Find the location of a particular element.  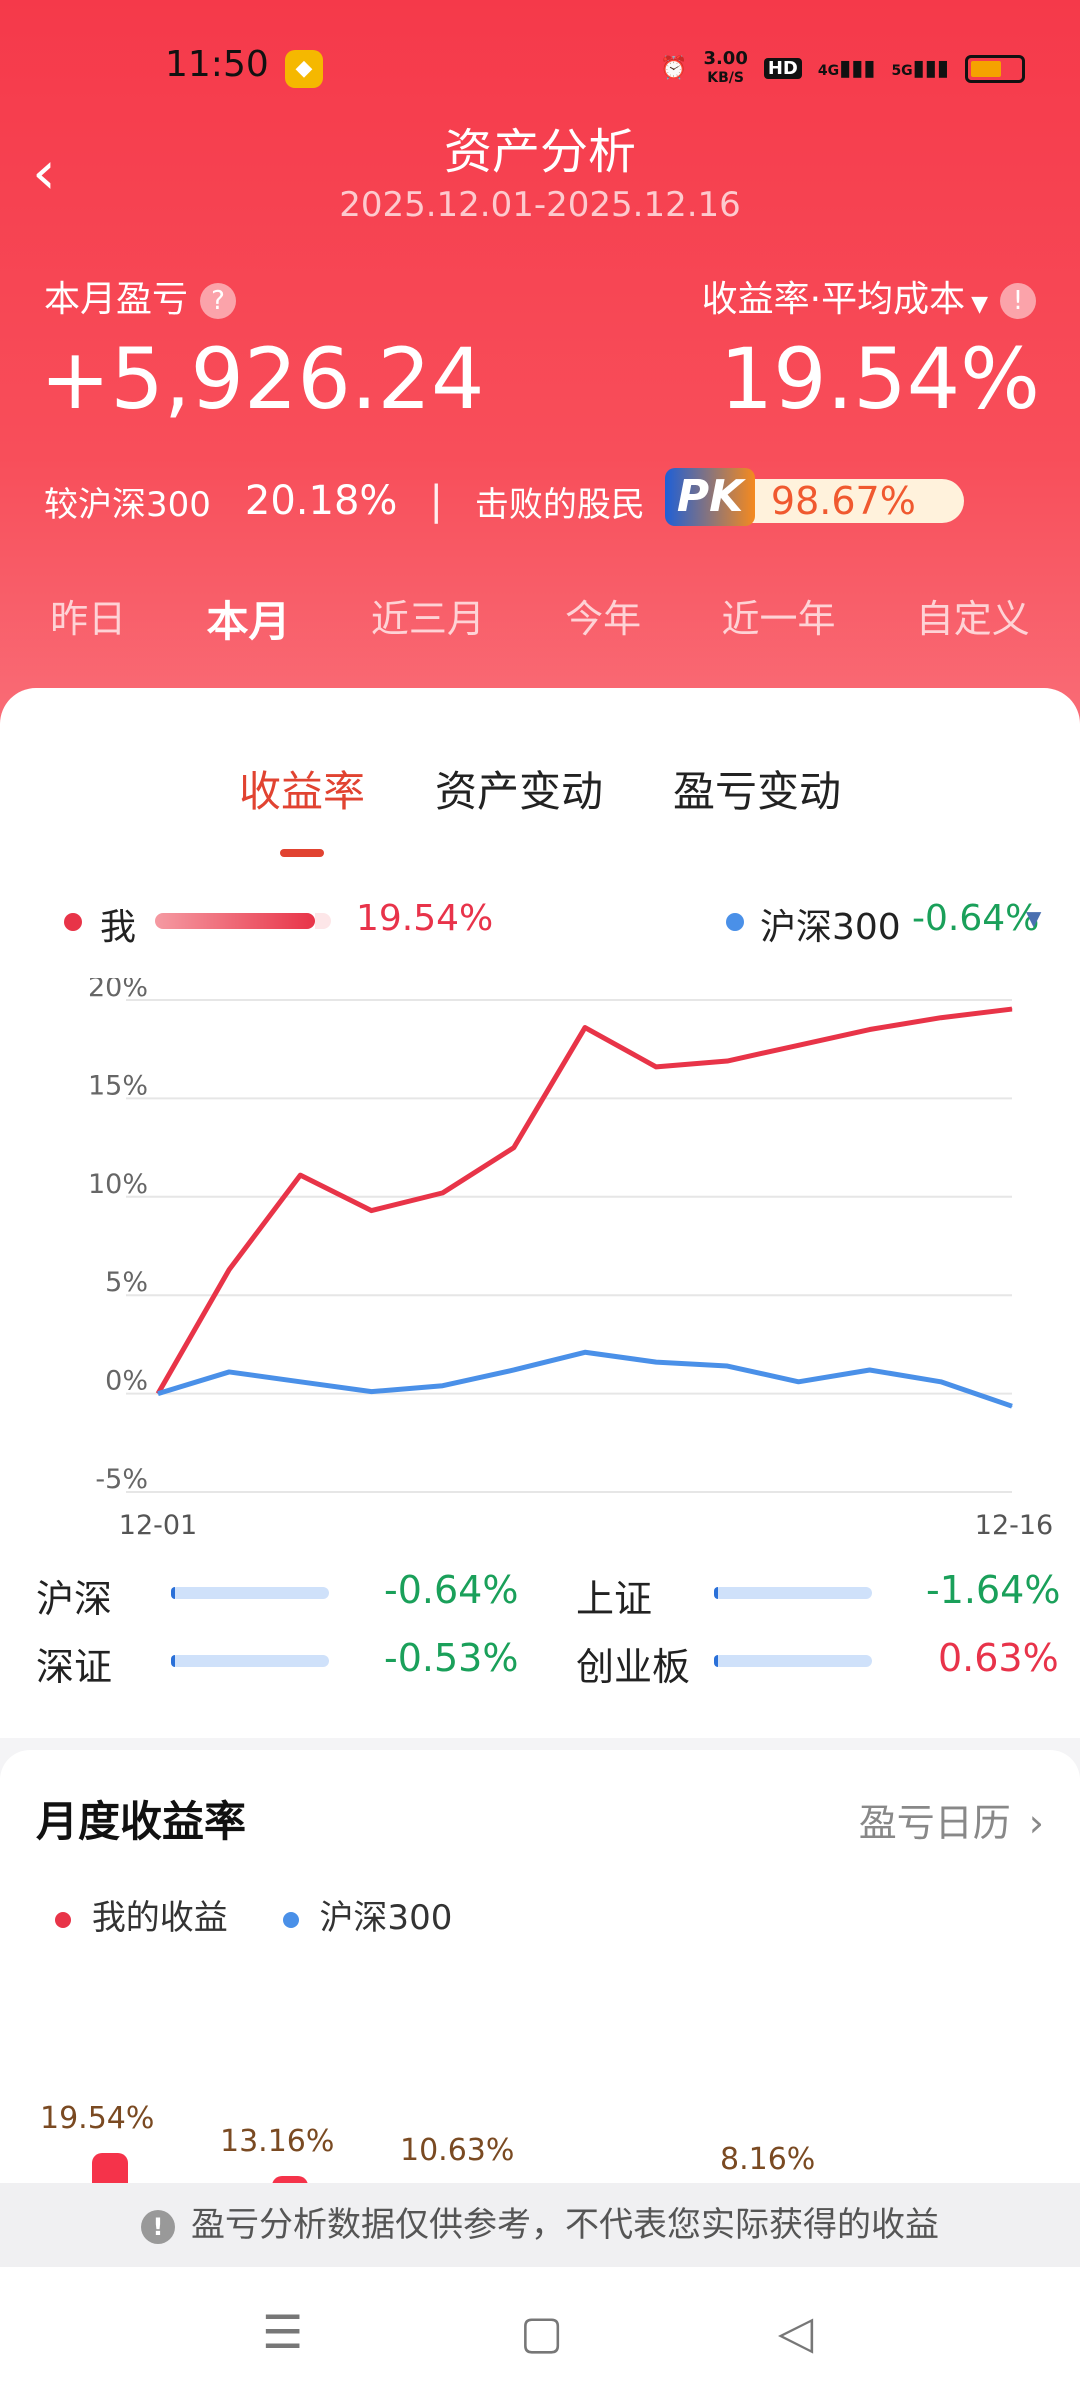

back-nav-icon: ◁ is located at coordinates (796, 2332).